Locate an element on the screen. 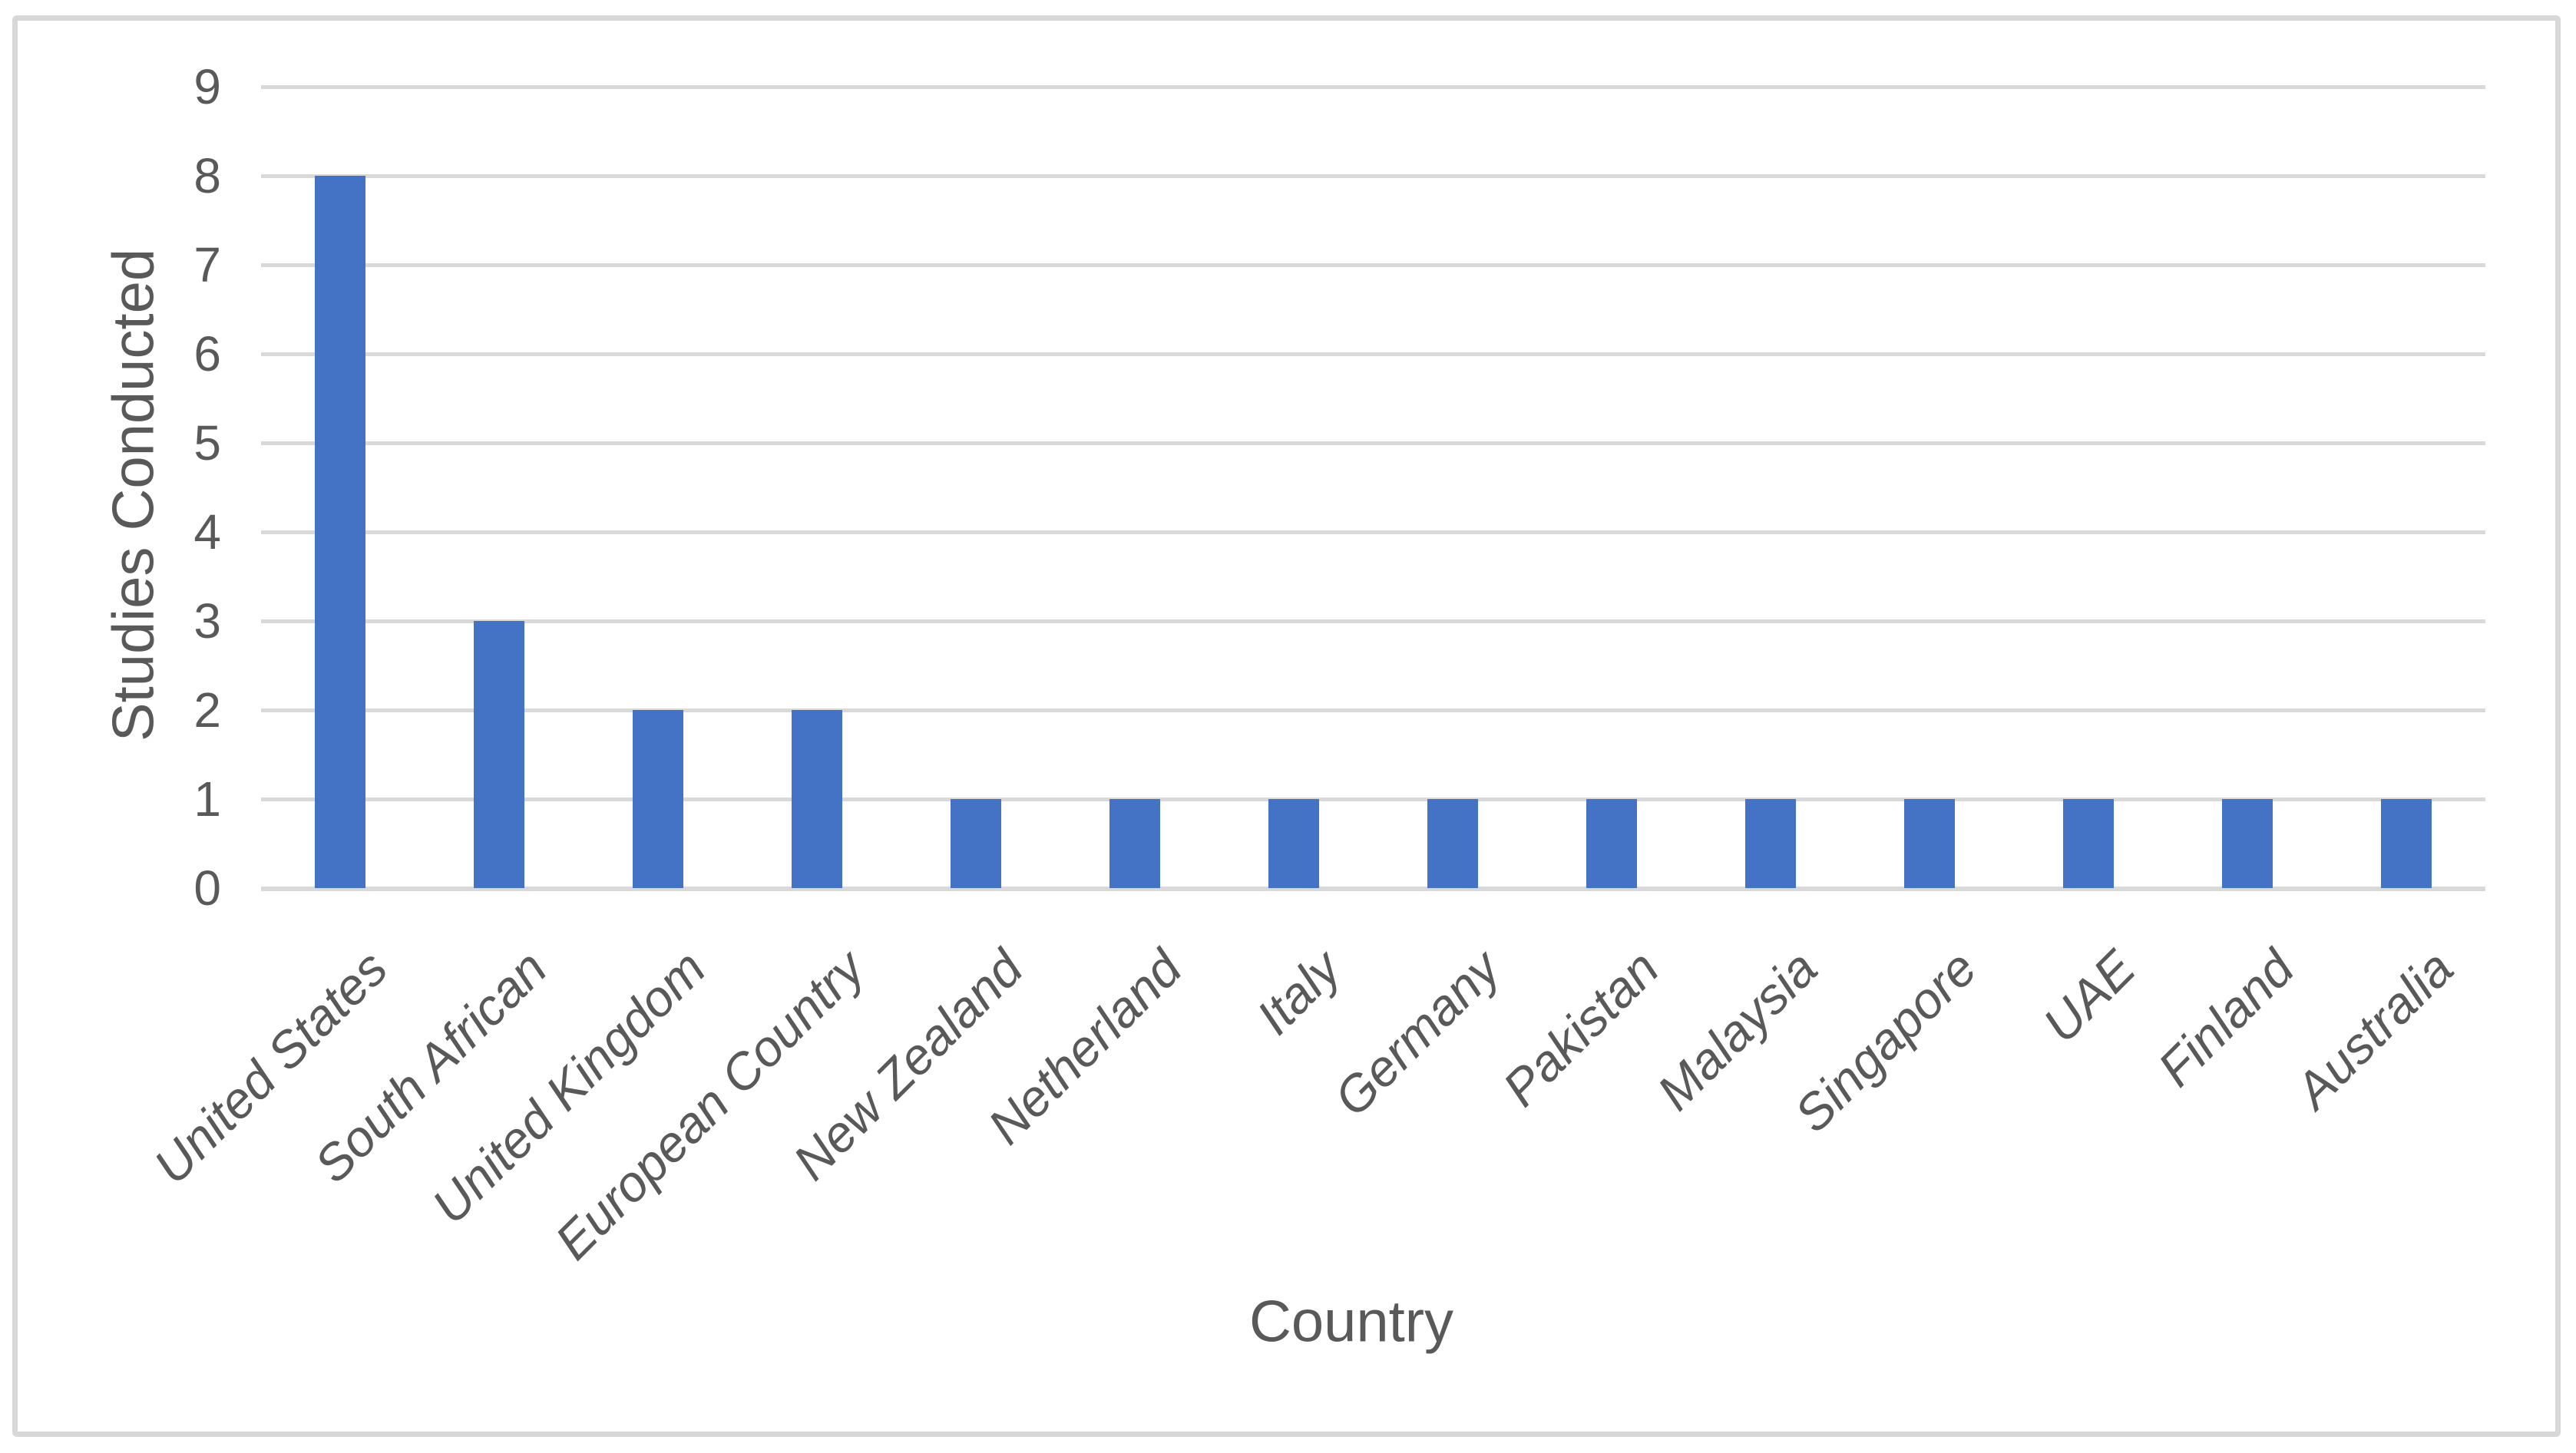  bar-italy is located at coordinates (1294, 843).